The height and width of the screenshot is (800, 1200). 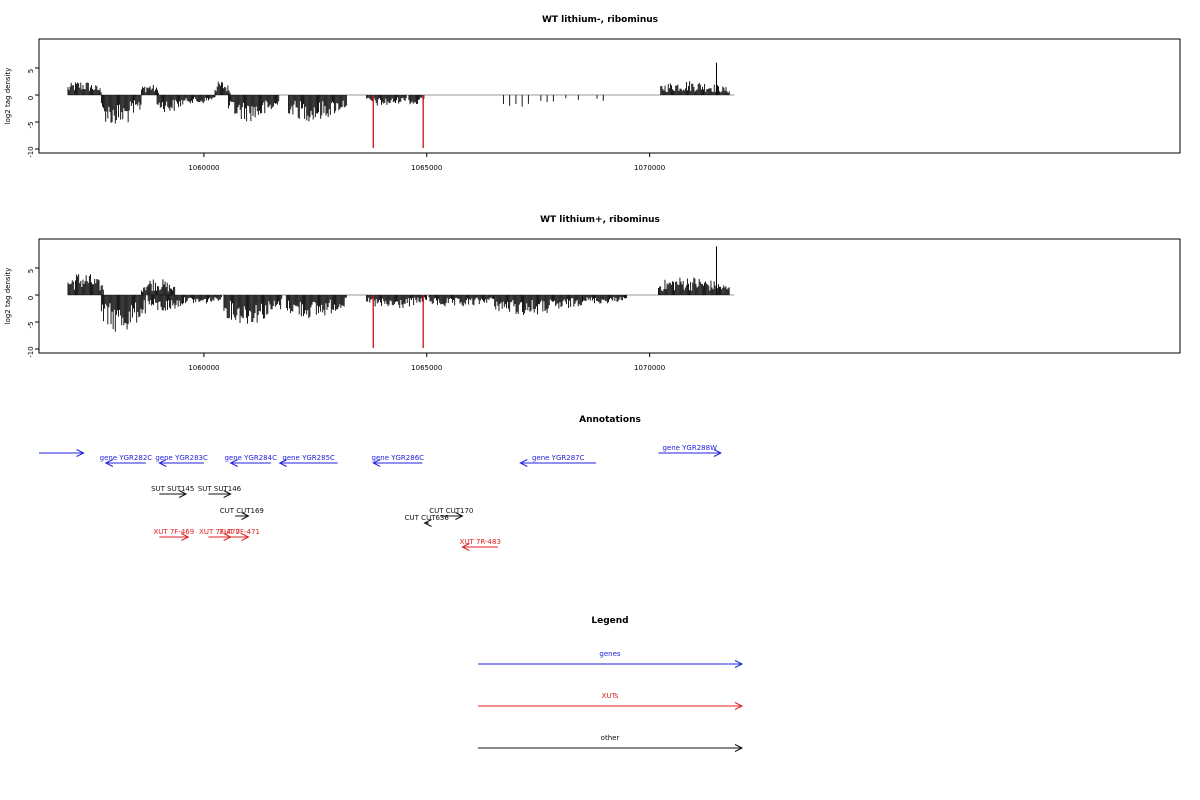 What do you see at coordinates (610, 738) in the screenshot?
I see `legend-label: other` at bounding box center [610, 738].